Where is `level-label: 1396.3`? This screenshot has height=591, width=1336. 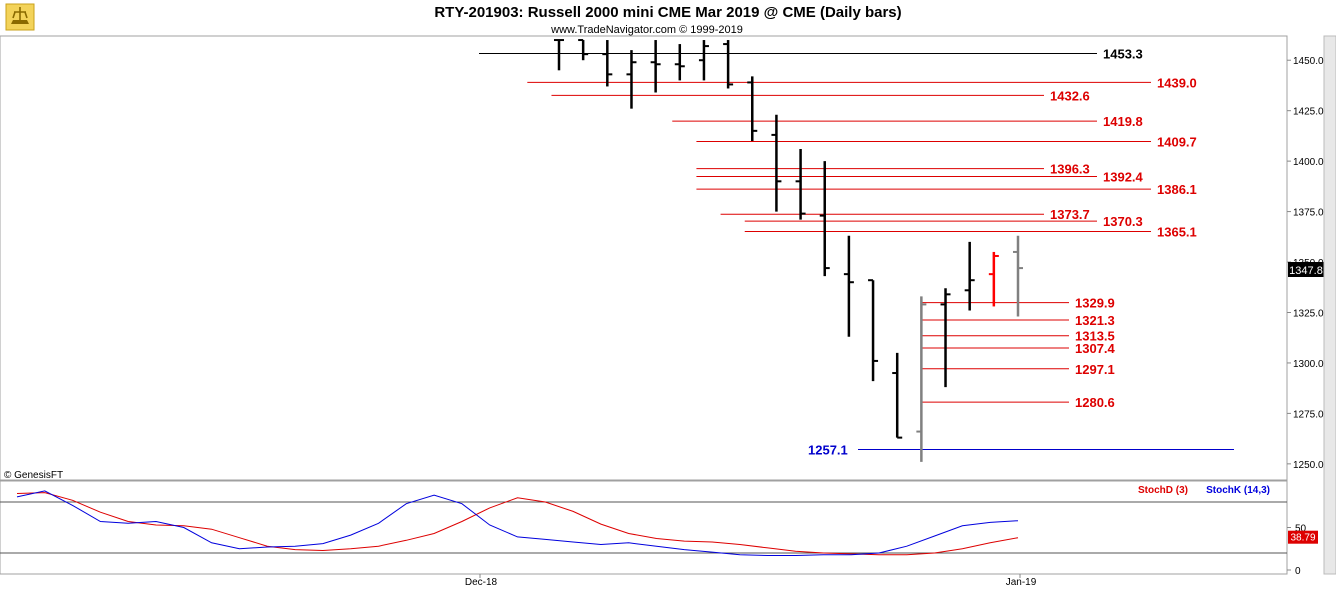 level-label: 1396.3 is located at coordinates (1070, 169).